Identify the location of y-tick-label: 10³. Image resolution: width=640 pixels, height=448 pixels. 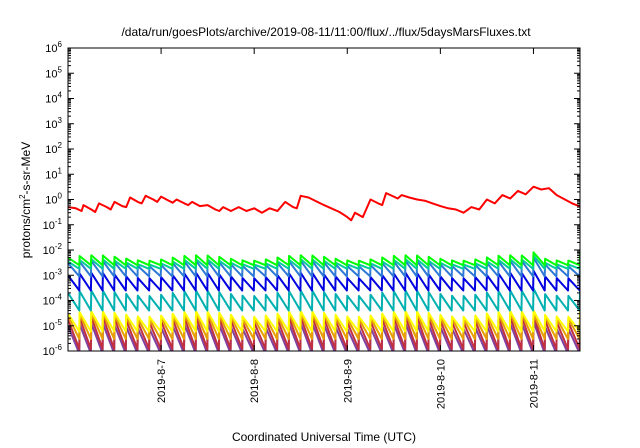
(53, 123).